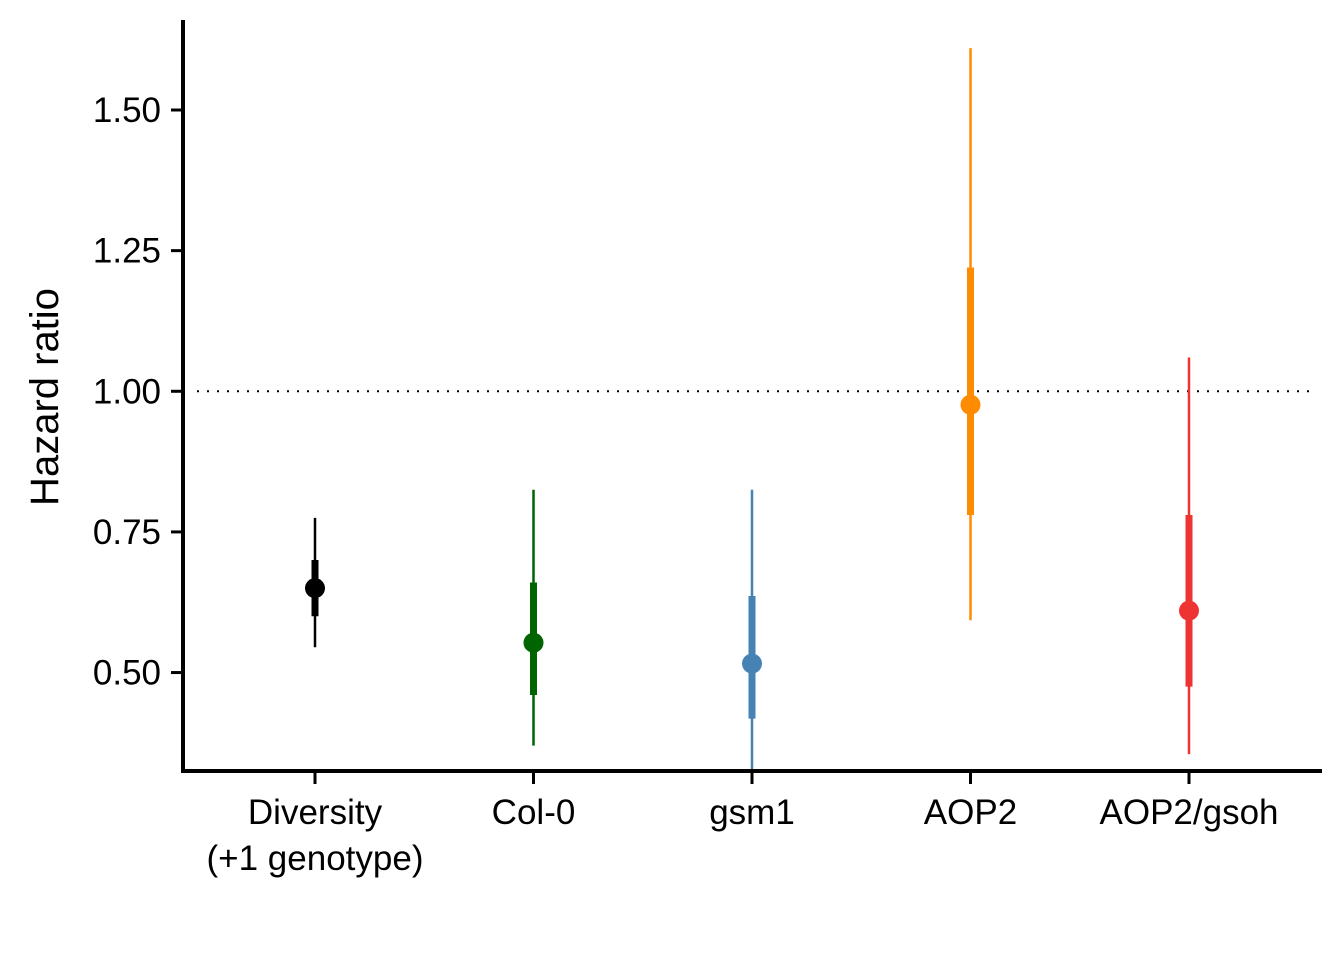 This screenshot has width=1344, height=960. What do you see at coordinates (315, 858) in the screenshot?
I see `x-tick-label: (+1 genotype)` at bounding box center [315, 858].